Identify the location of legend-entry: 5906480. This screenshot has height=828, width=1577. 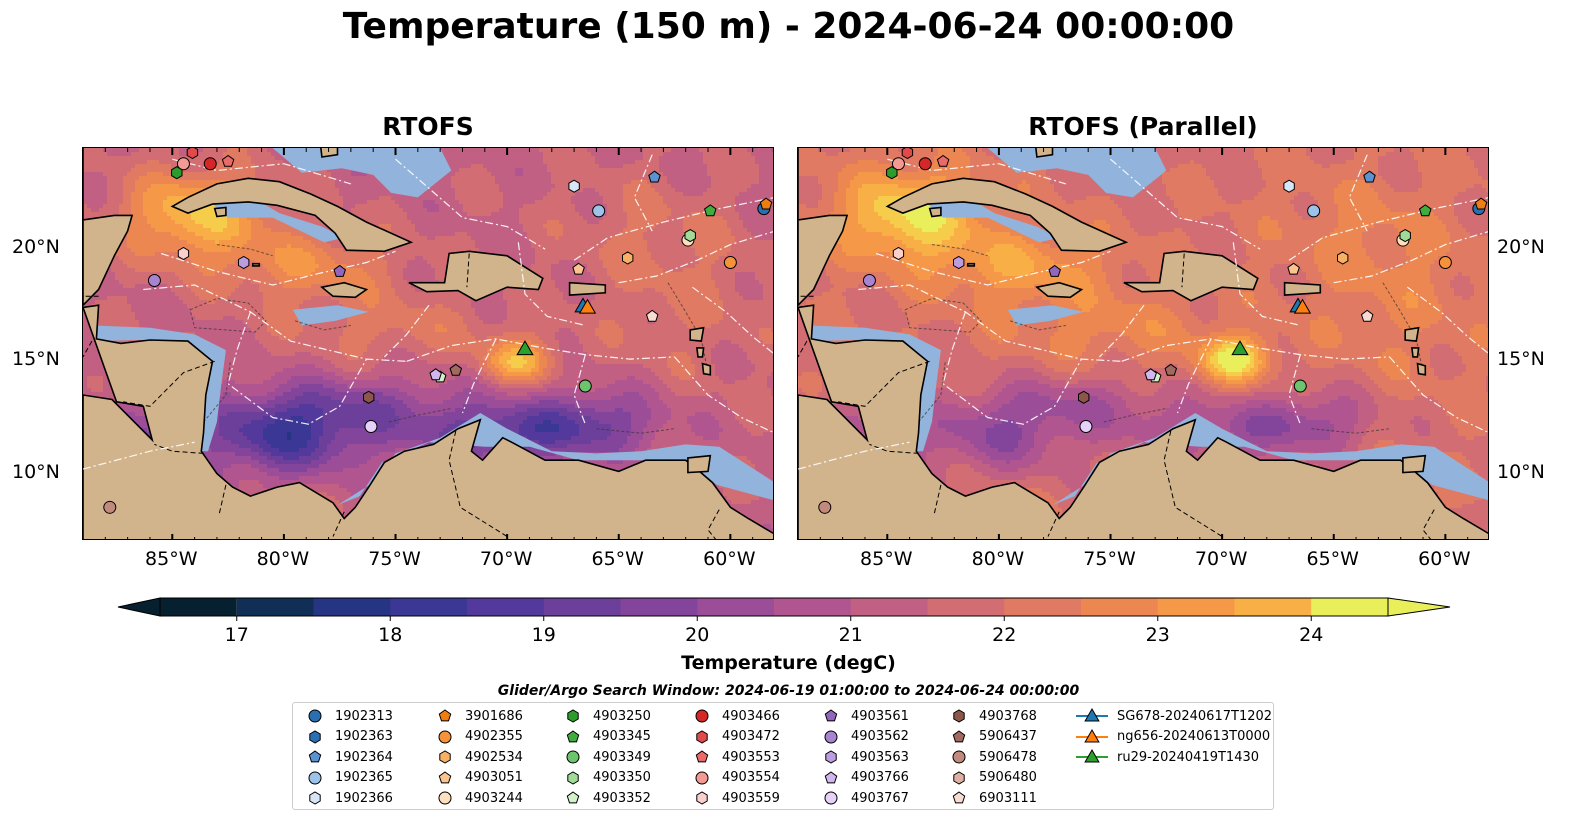
(992, 778).